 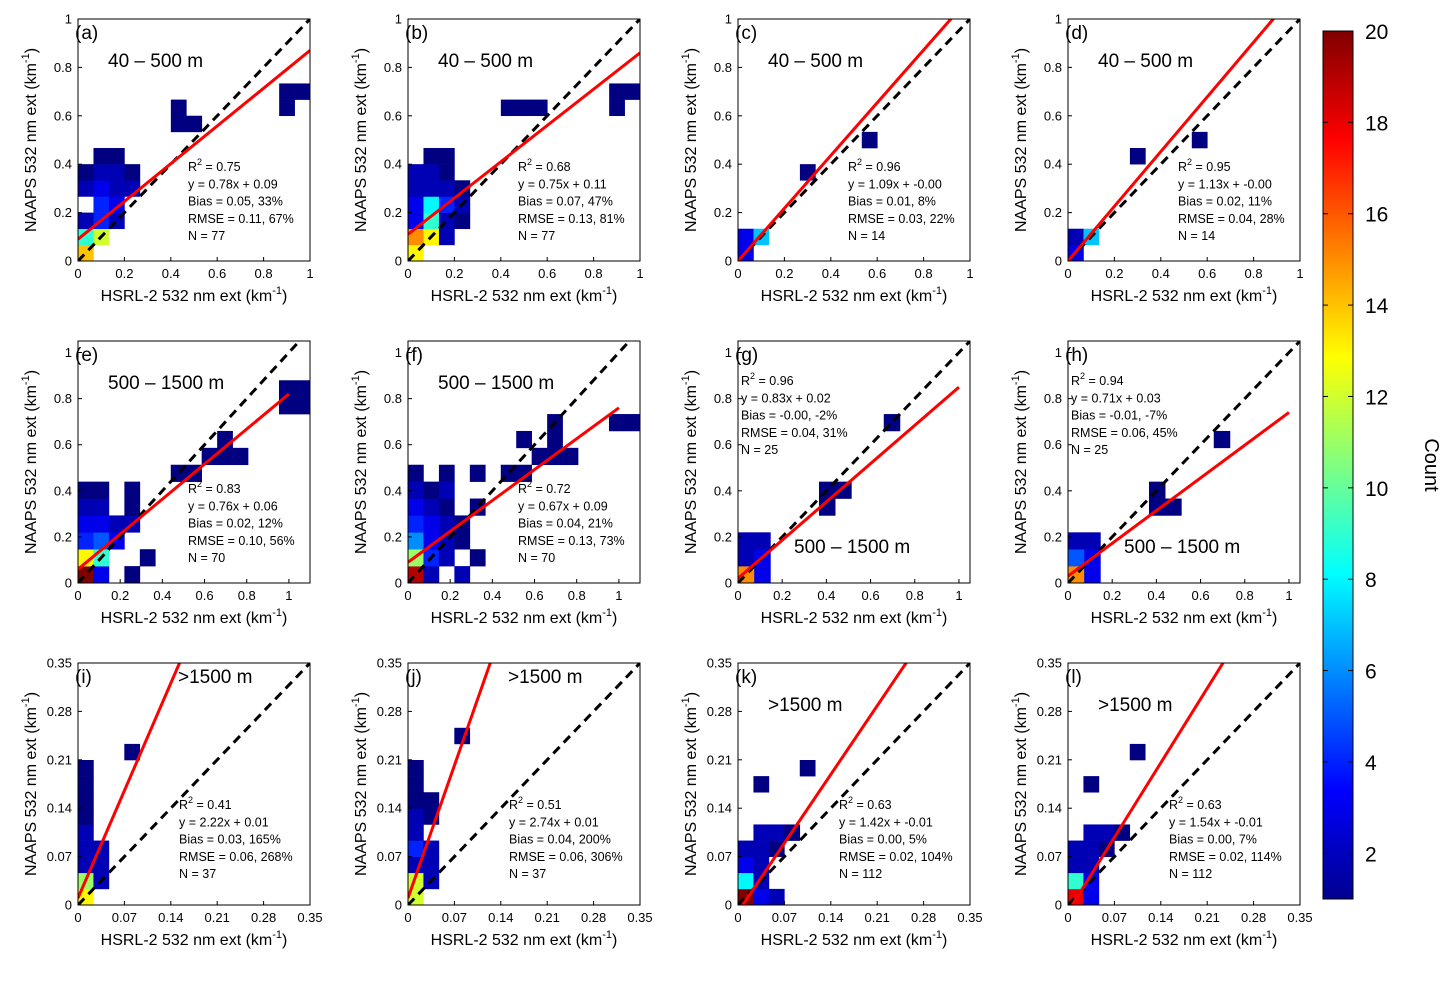 What do you see at coordinates (1376, 32) in the screenshot?
I see `colorbar-tick-label: 20` at bounding box center [1376, 32].